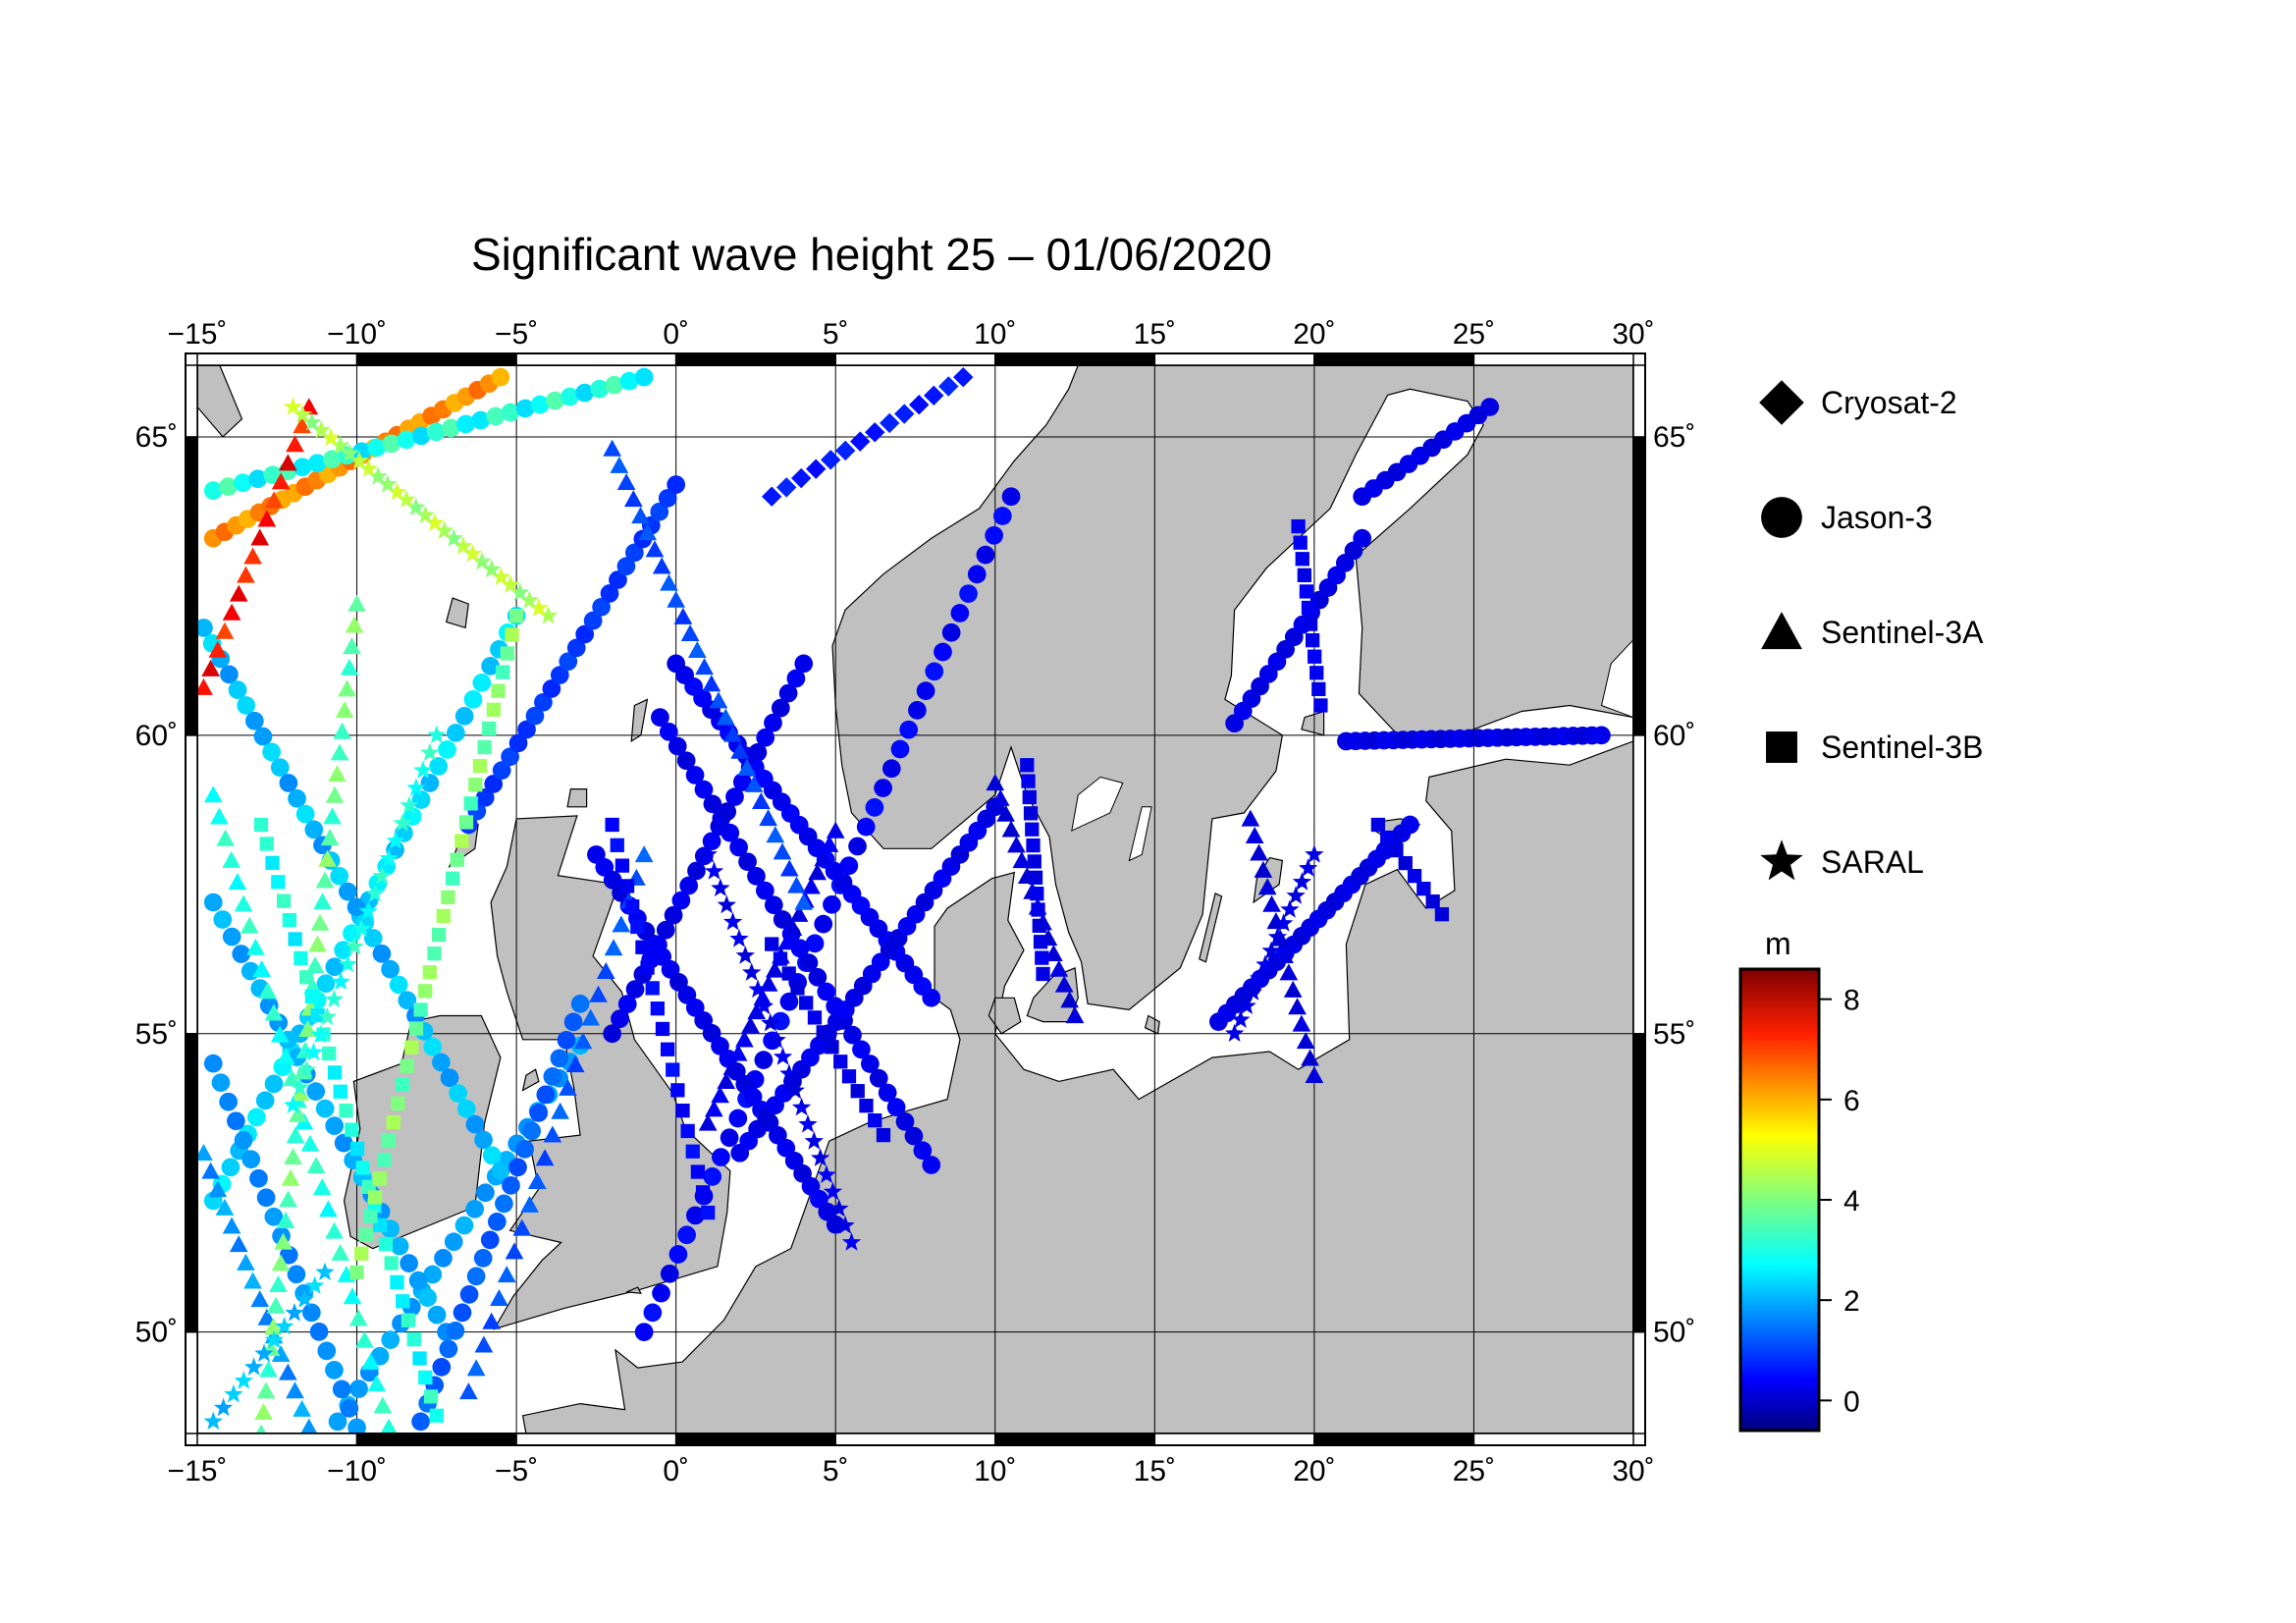 The width and height of the screenshot is (2296, 1623). What do you see at coordinates (1852, 1402) in the screenshot?
I see `colorbar-tick-label: 0` at bounding box center [1852, 1402].